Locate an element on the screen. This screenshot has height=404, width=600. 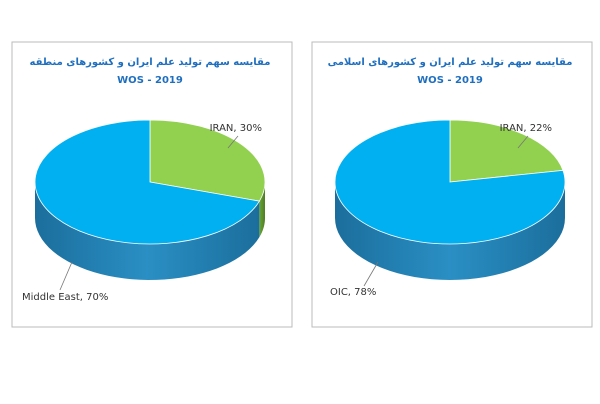
data-label: IRAN, 30% is located at coordinates (236, 128).